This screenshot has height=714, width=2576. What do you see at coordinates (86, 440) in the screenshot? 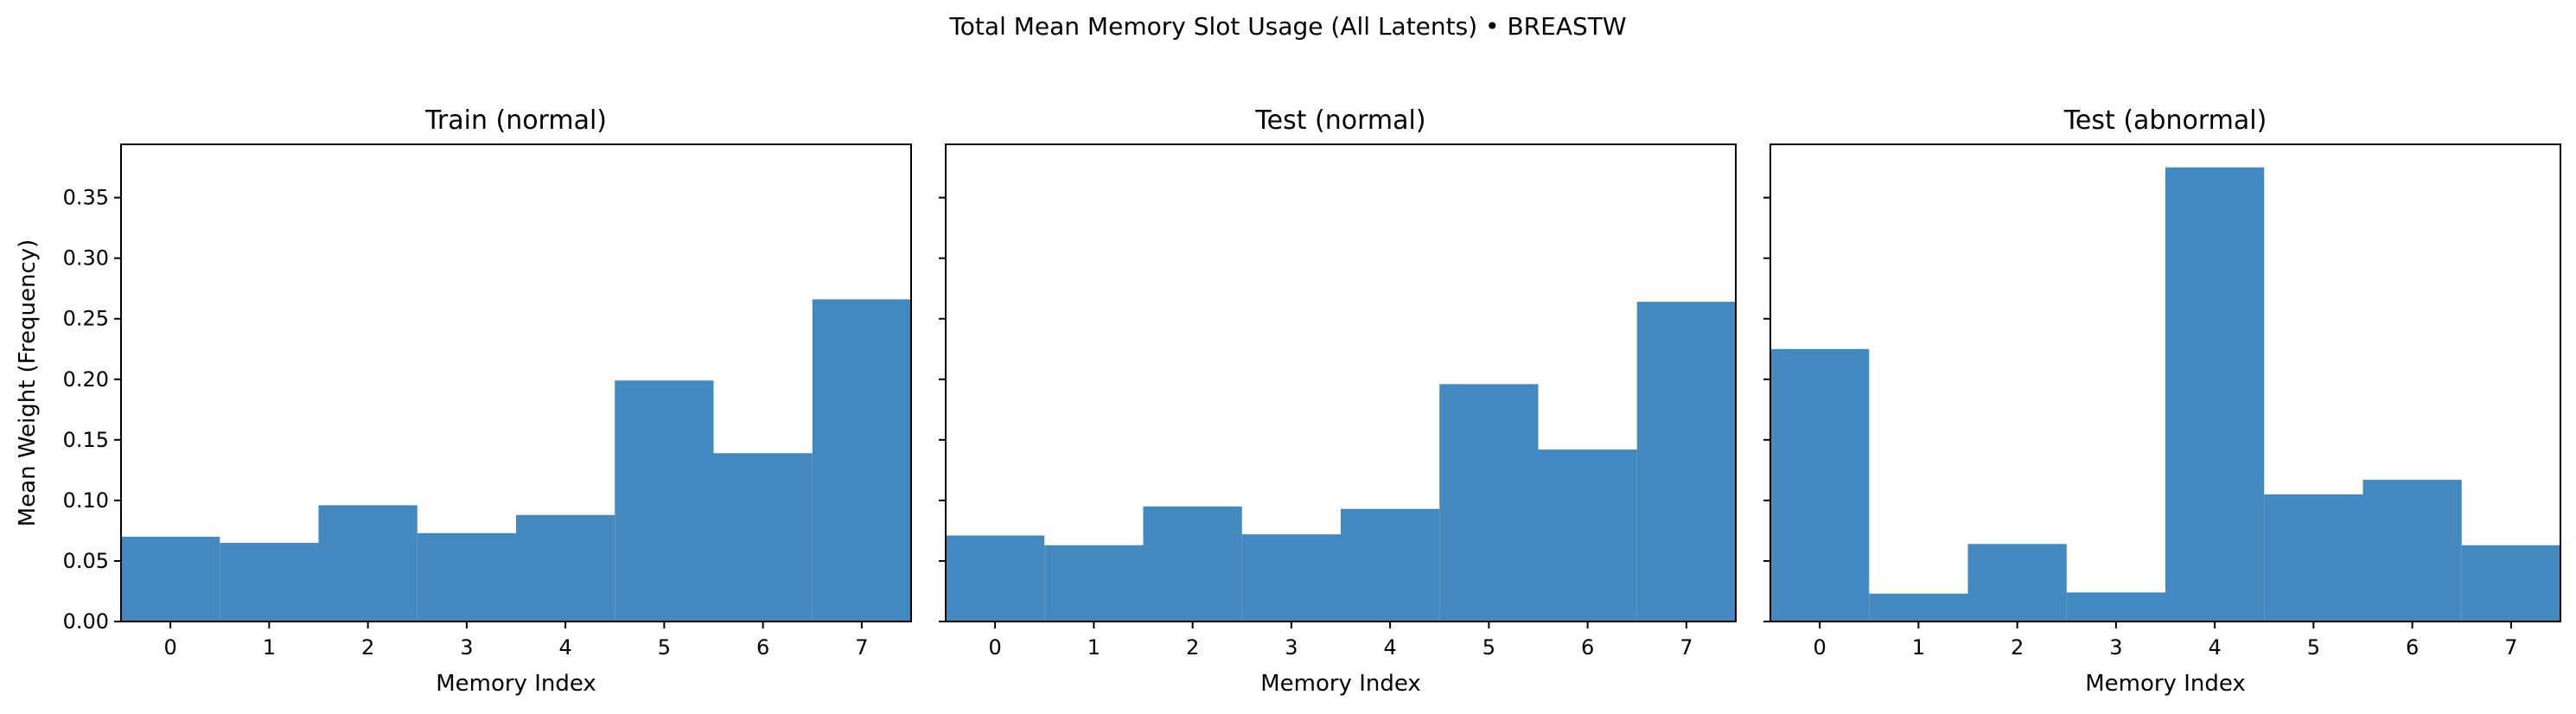
I see `y-tick-label: 0.15` at bounding box center [86, 440].